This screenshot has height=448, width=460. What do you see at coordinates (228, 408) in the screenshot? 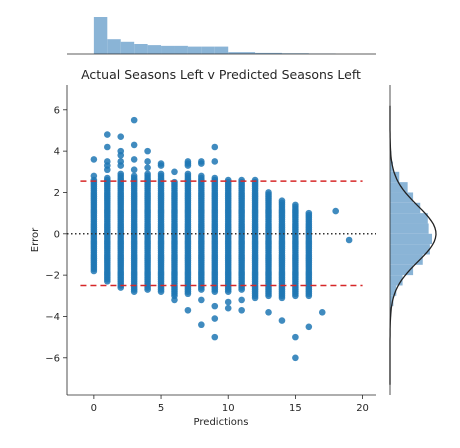
I see `x-tick-label: 10` at bounding box center [228, 408].